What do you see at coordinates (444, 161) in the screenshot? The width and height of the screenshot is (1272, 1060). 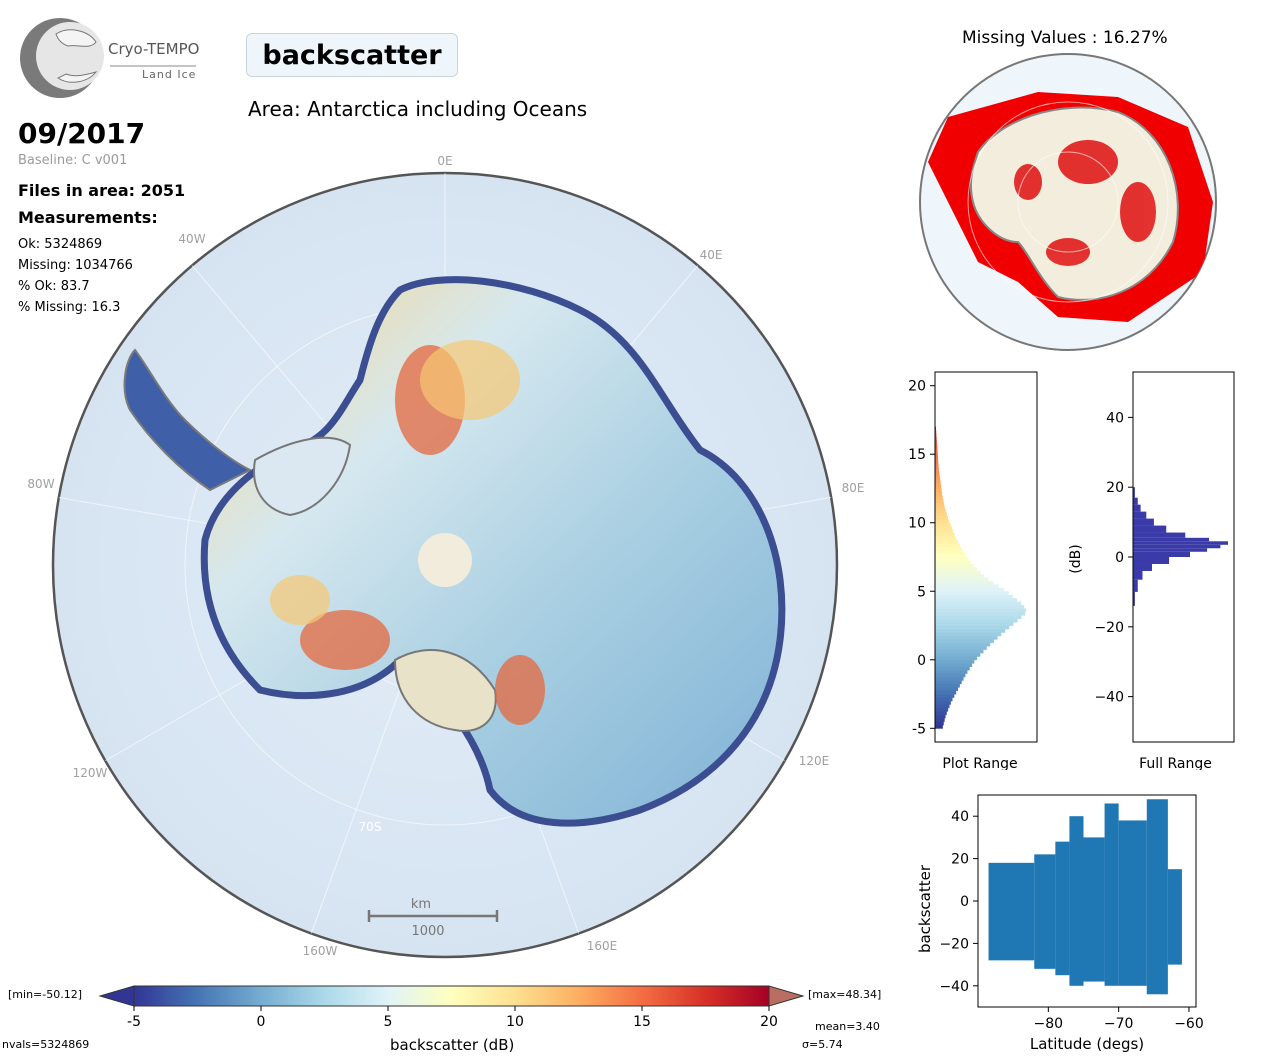 I see `lon-label-0e: 0E` at bounding box center [444, 161].